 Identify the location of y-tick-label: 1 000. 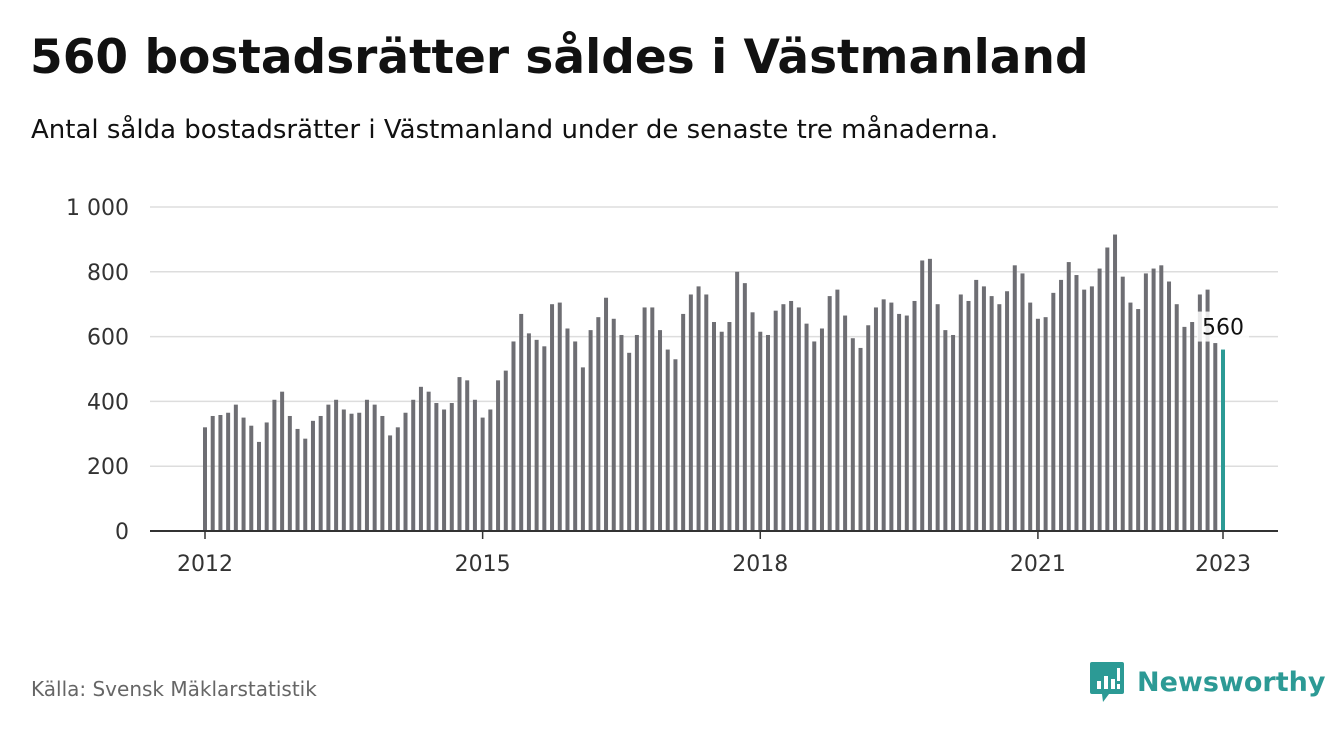
(97, 208).